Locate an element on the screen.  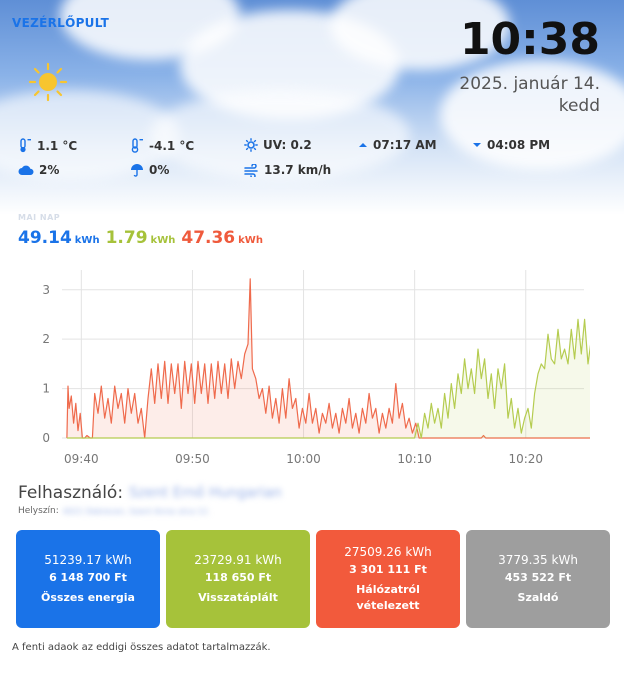
tile-label: Visszatáplált is located at coordinates (238, 597).